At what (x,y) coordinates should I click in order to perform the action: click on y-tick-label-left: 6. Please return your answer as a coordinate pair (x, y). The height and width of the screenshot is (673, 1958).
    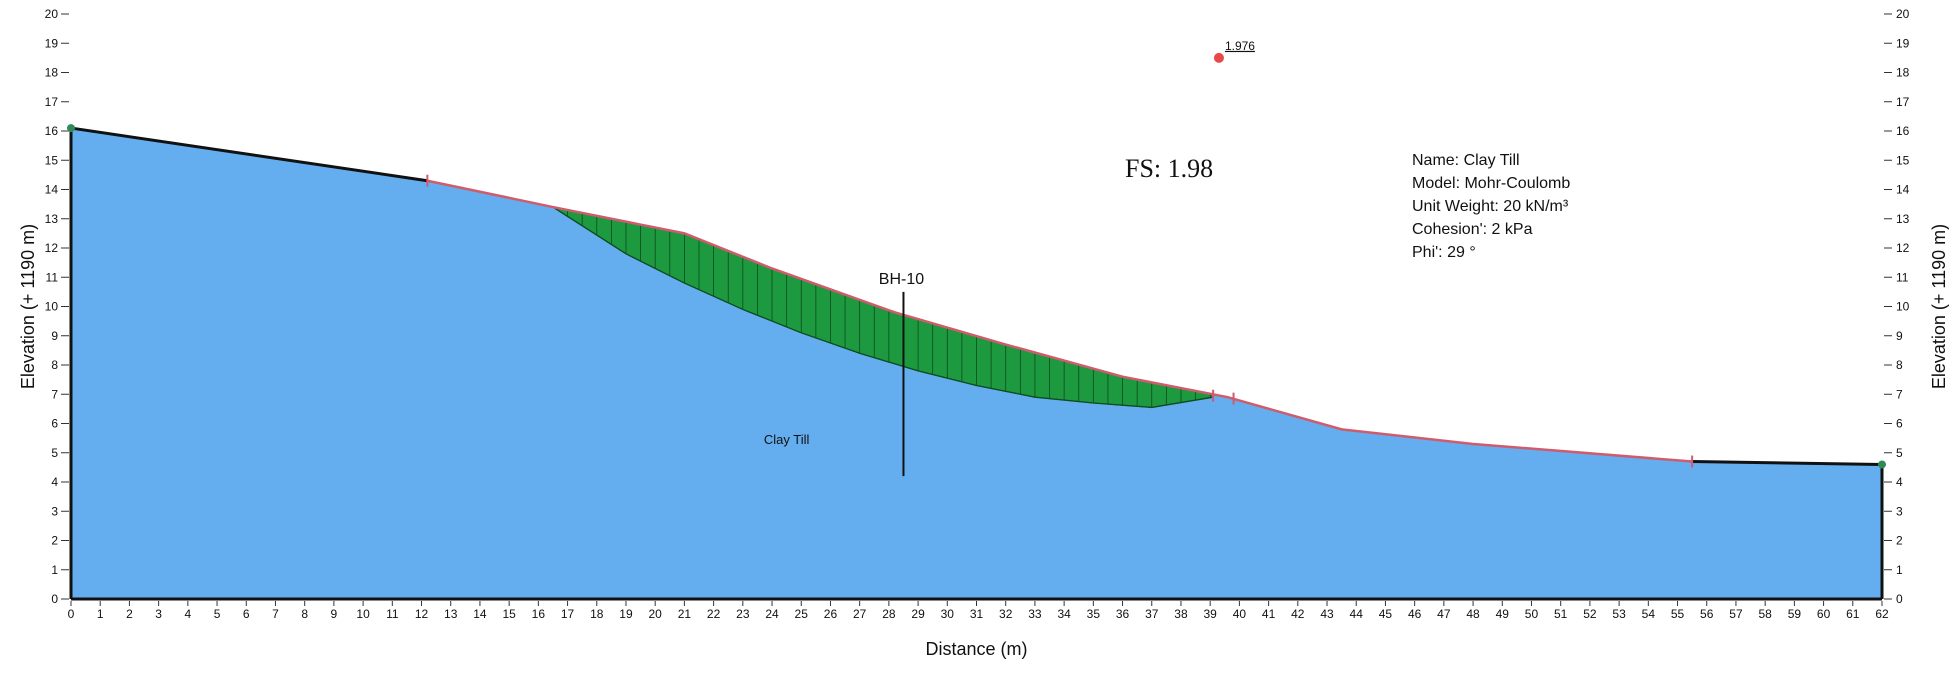
    Looking at the image, I should click on (54, 424).